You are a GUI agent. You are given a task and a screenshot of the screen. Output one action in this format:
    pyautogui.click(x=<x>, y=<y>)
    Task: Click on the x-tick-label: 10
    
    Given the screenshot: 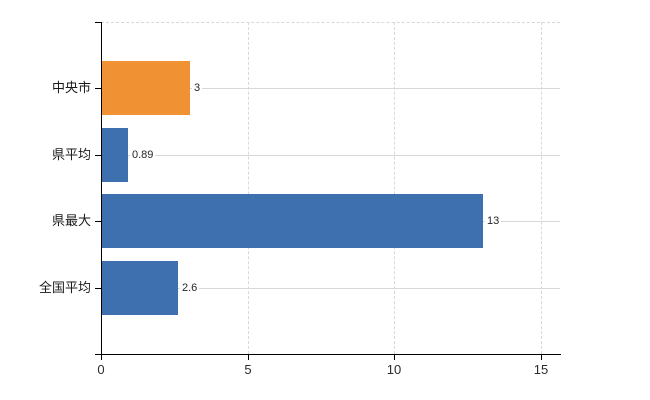 What is the action you would take?
    pyautogui.click(x=394, y=369)
    